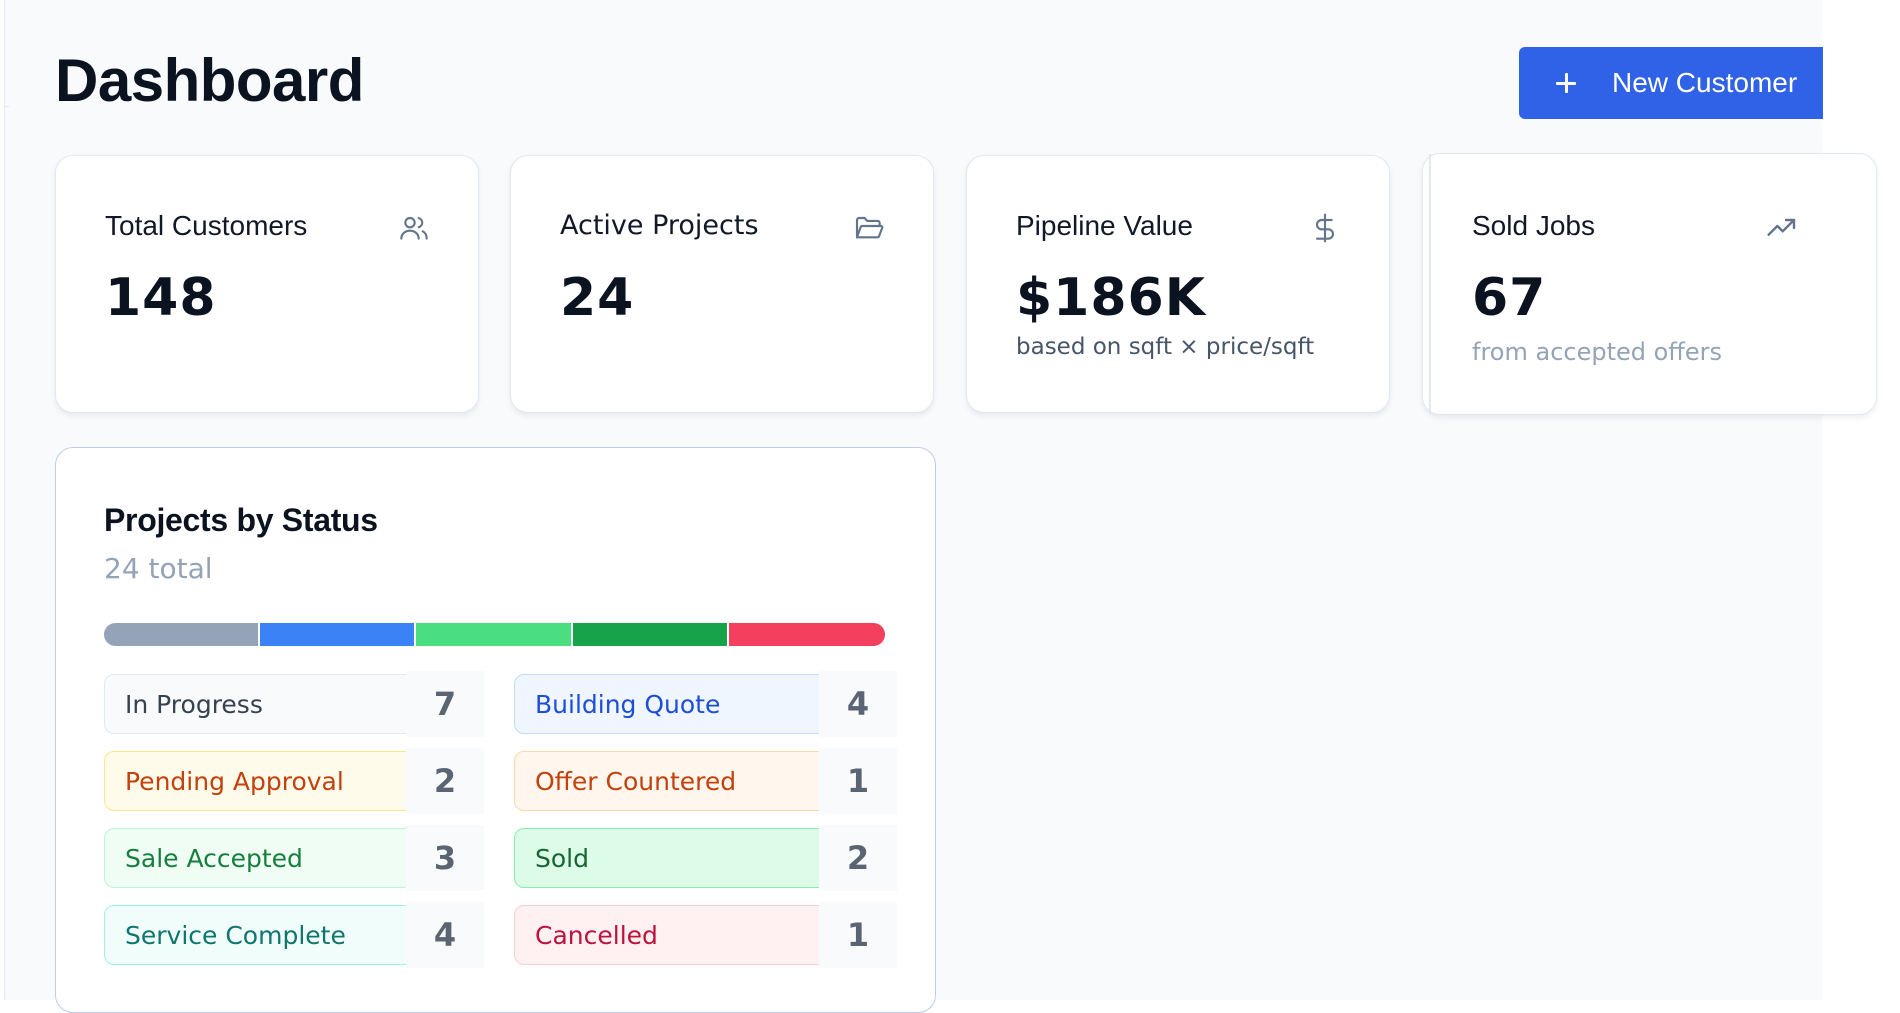  I want to click on stat-value: 148, so click(161, 298).